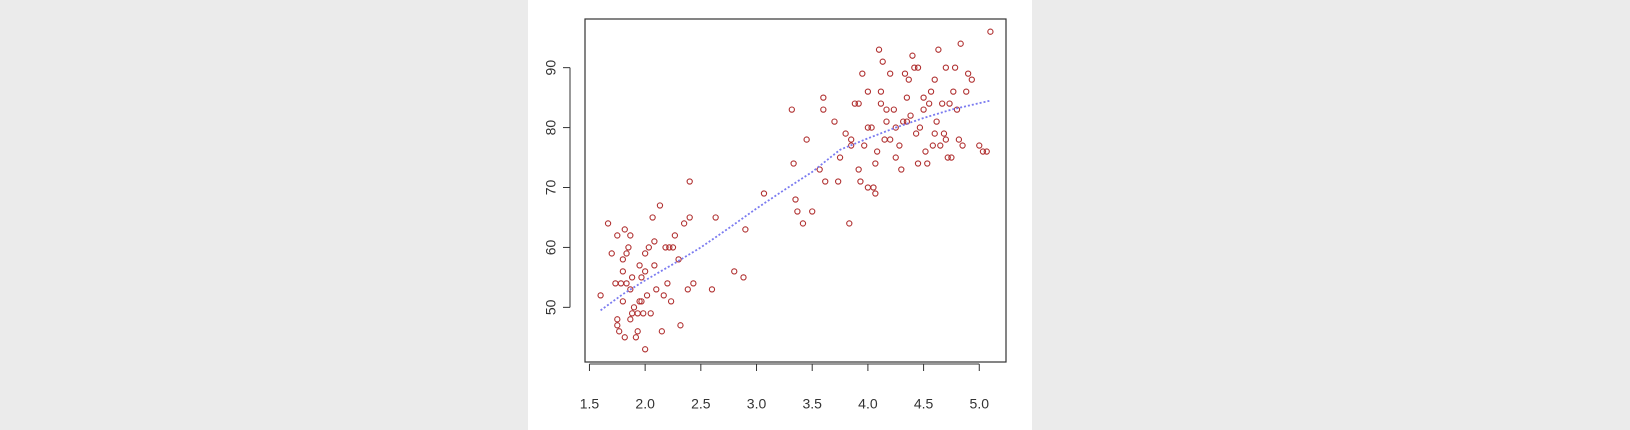  I want to click on y-tick-label: 60, so click(551, 247).